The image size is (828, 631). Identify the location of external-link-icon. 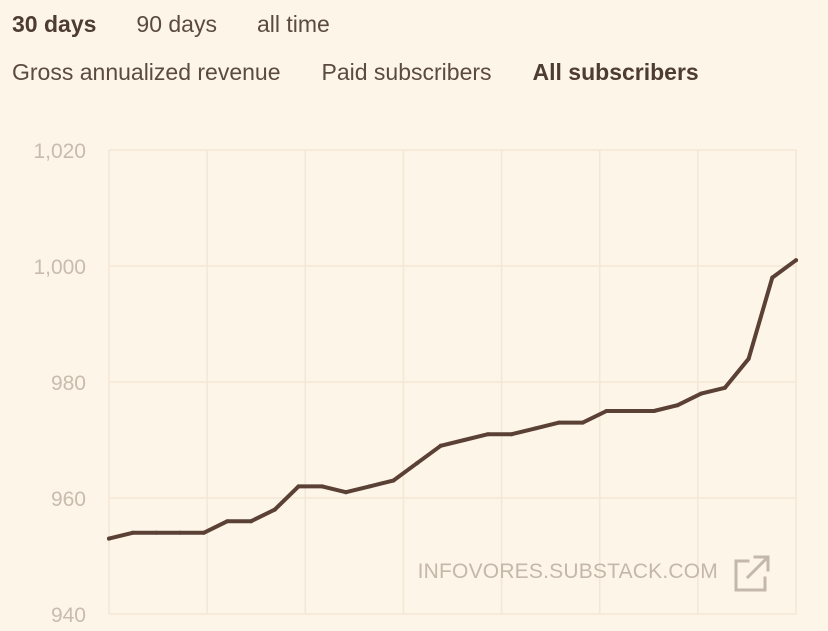
(752, 573).